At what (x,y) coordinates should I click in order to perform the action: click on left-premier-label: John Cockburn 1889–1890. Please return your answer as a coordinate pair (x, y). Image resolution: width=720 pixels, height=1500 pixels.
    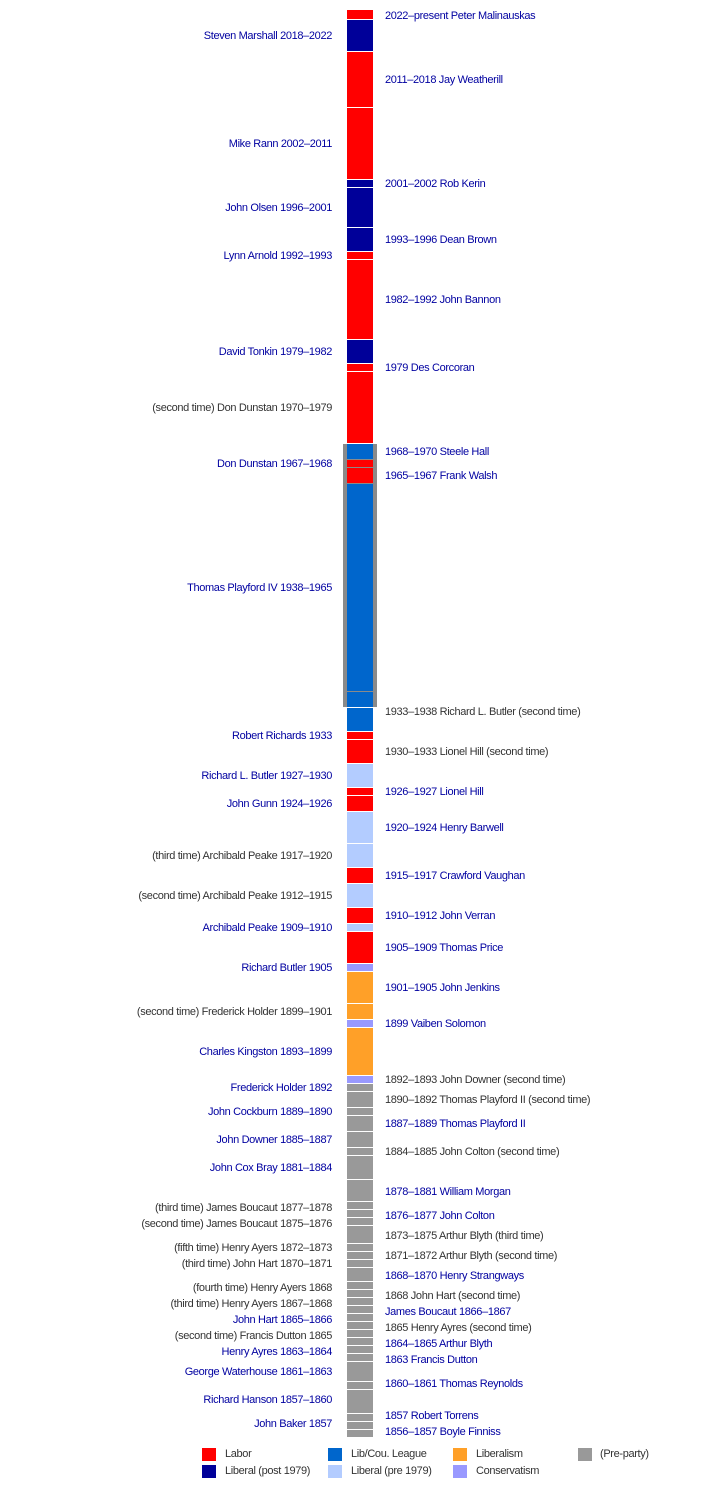
    Looking at the image, I should click on (269, 1112).